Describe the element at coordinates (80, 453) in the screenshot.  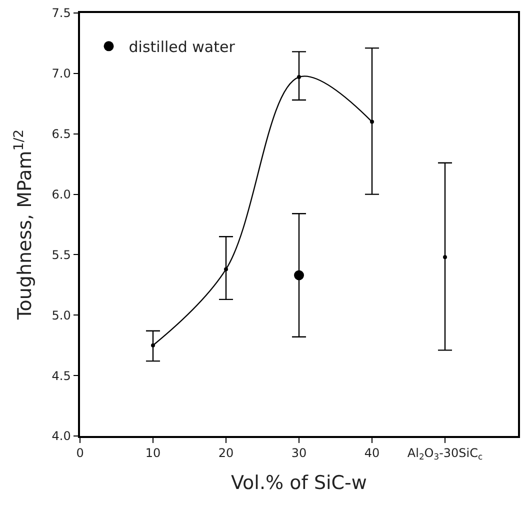
I see `x-tick-label: 0` at that location.